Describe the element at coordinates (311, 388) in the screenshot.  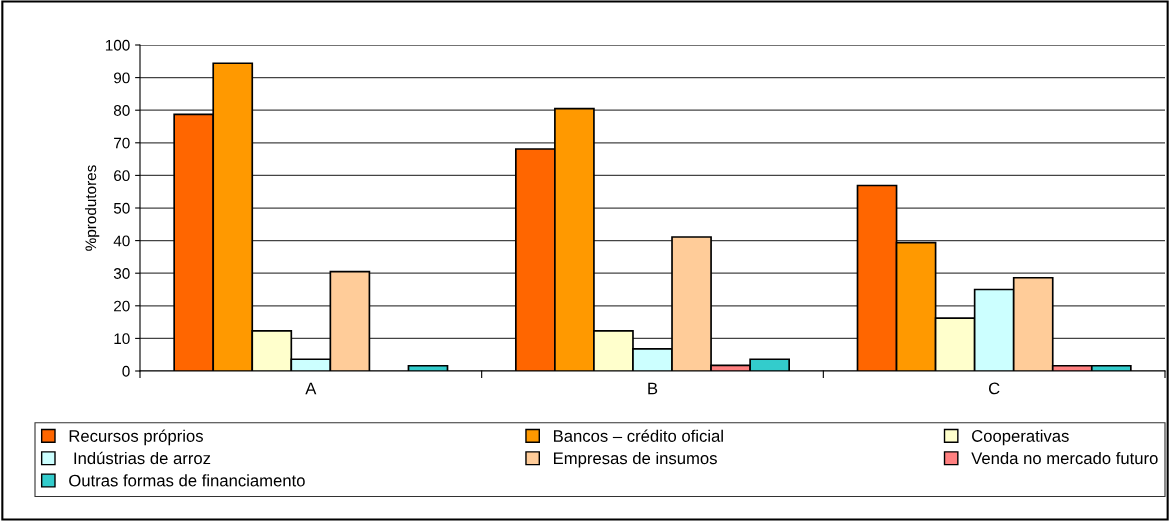
I see `x-tick-label: A` at that location.